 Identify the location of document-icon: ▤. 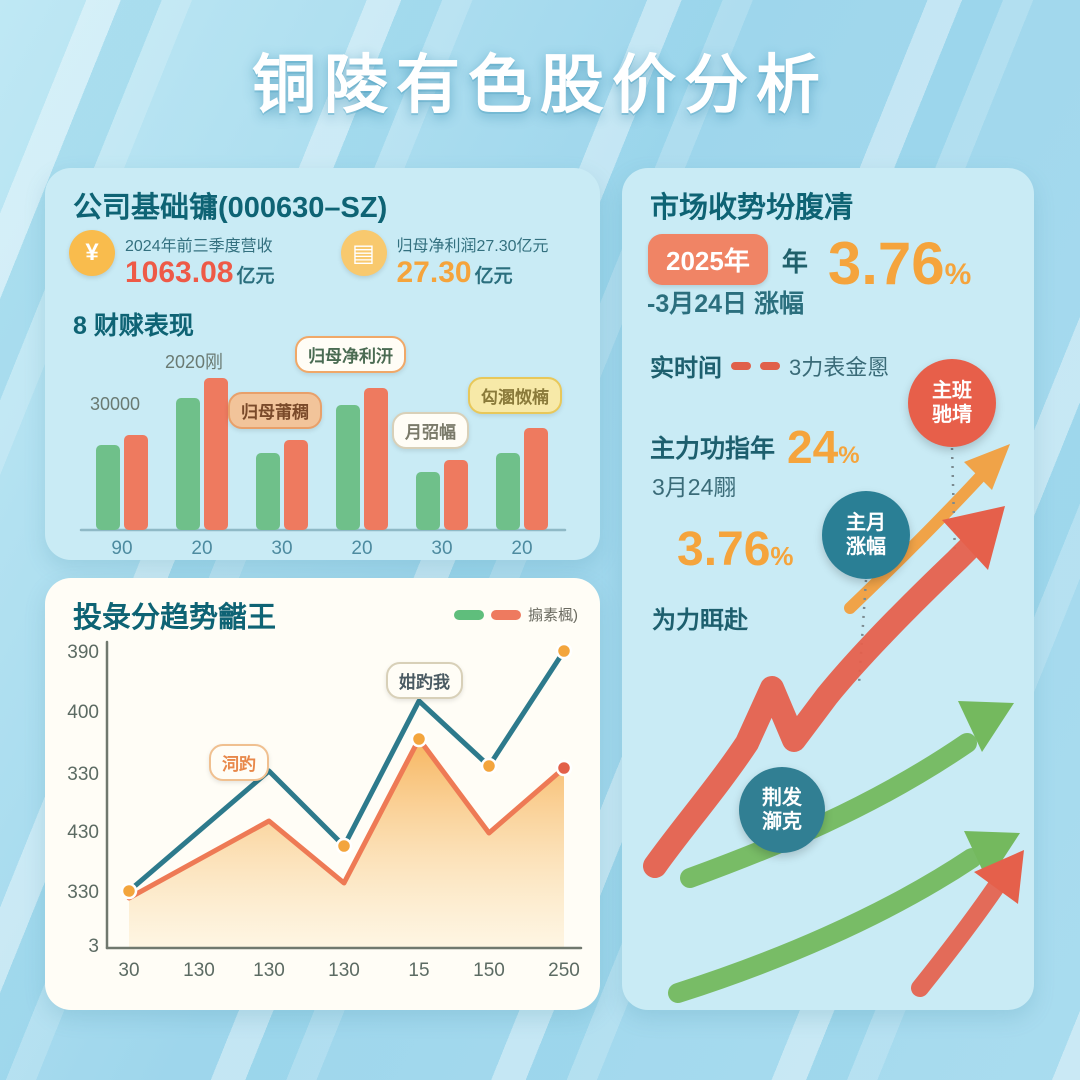
(363, 253).